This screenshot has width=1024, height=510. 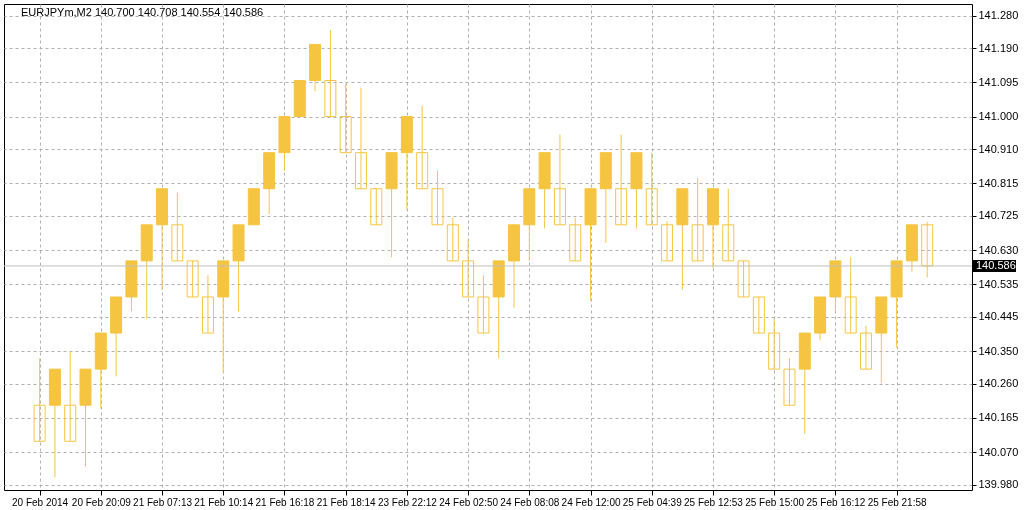 What do you see at coordinates (530, 502) in the screenshot?
I see `x-tick-label: 24 Feb 08:08` at bounding box center [530, 502].